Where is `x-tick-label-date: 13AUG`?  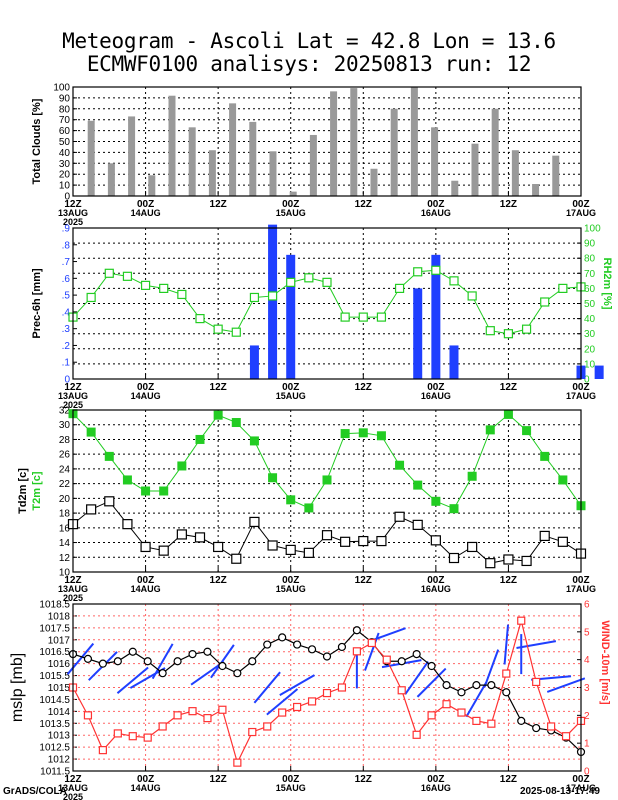
x-tick-label-date: 13AUG is located at coordinates (73, 396).